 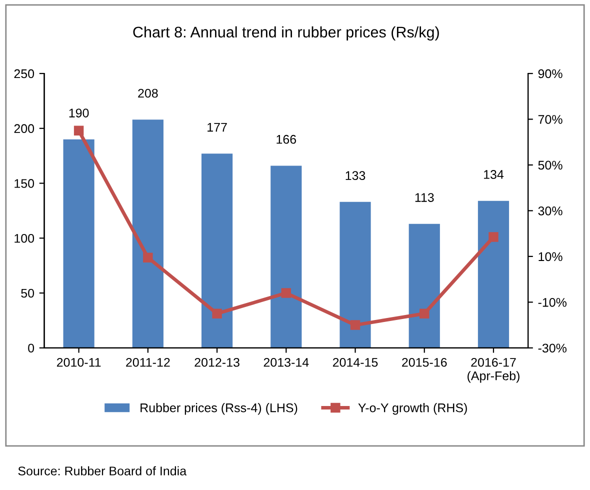 What do you see at coordinates (286, 139) in the screenshot?
I see `data-label: 166` at bounding box center [286, 139].